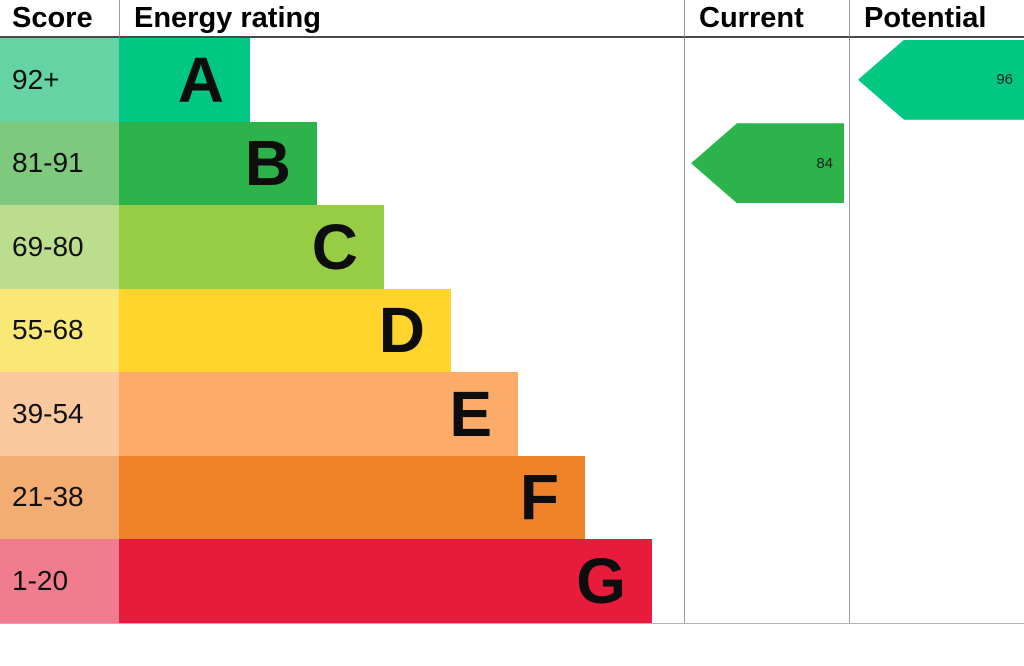  What do you see at coordinates (352, 497) in the screenshot?
I see `rating-bar-f: F` at bounding box center [352, 497].